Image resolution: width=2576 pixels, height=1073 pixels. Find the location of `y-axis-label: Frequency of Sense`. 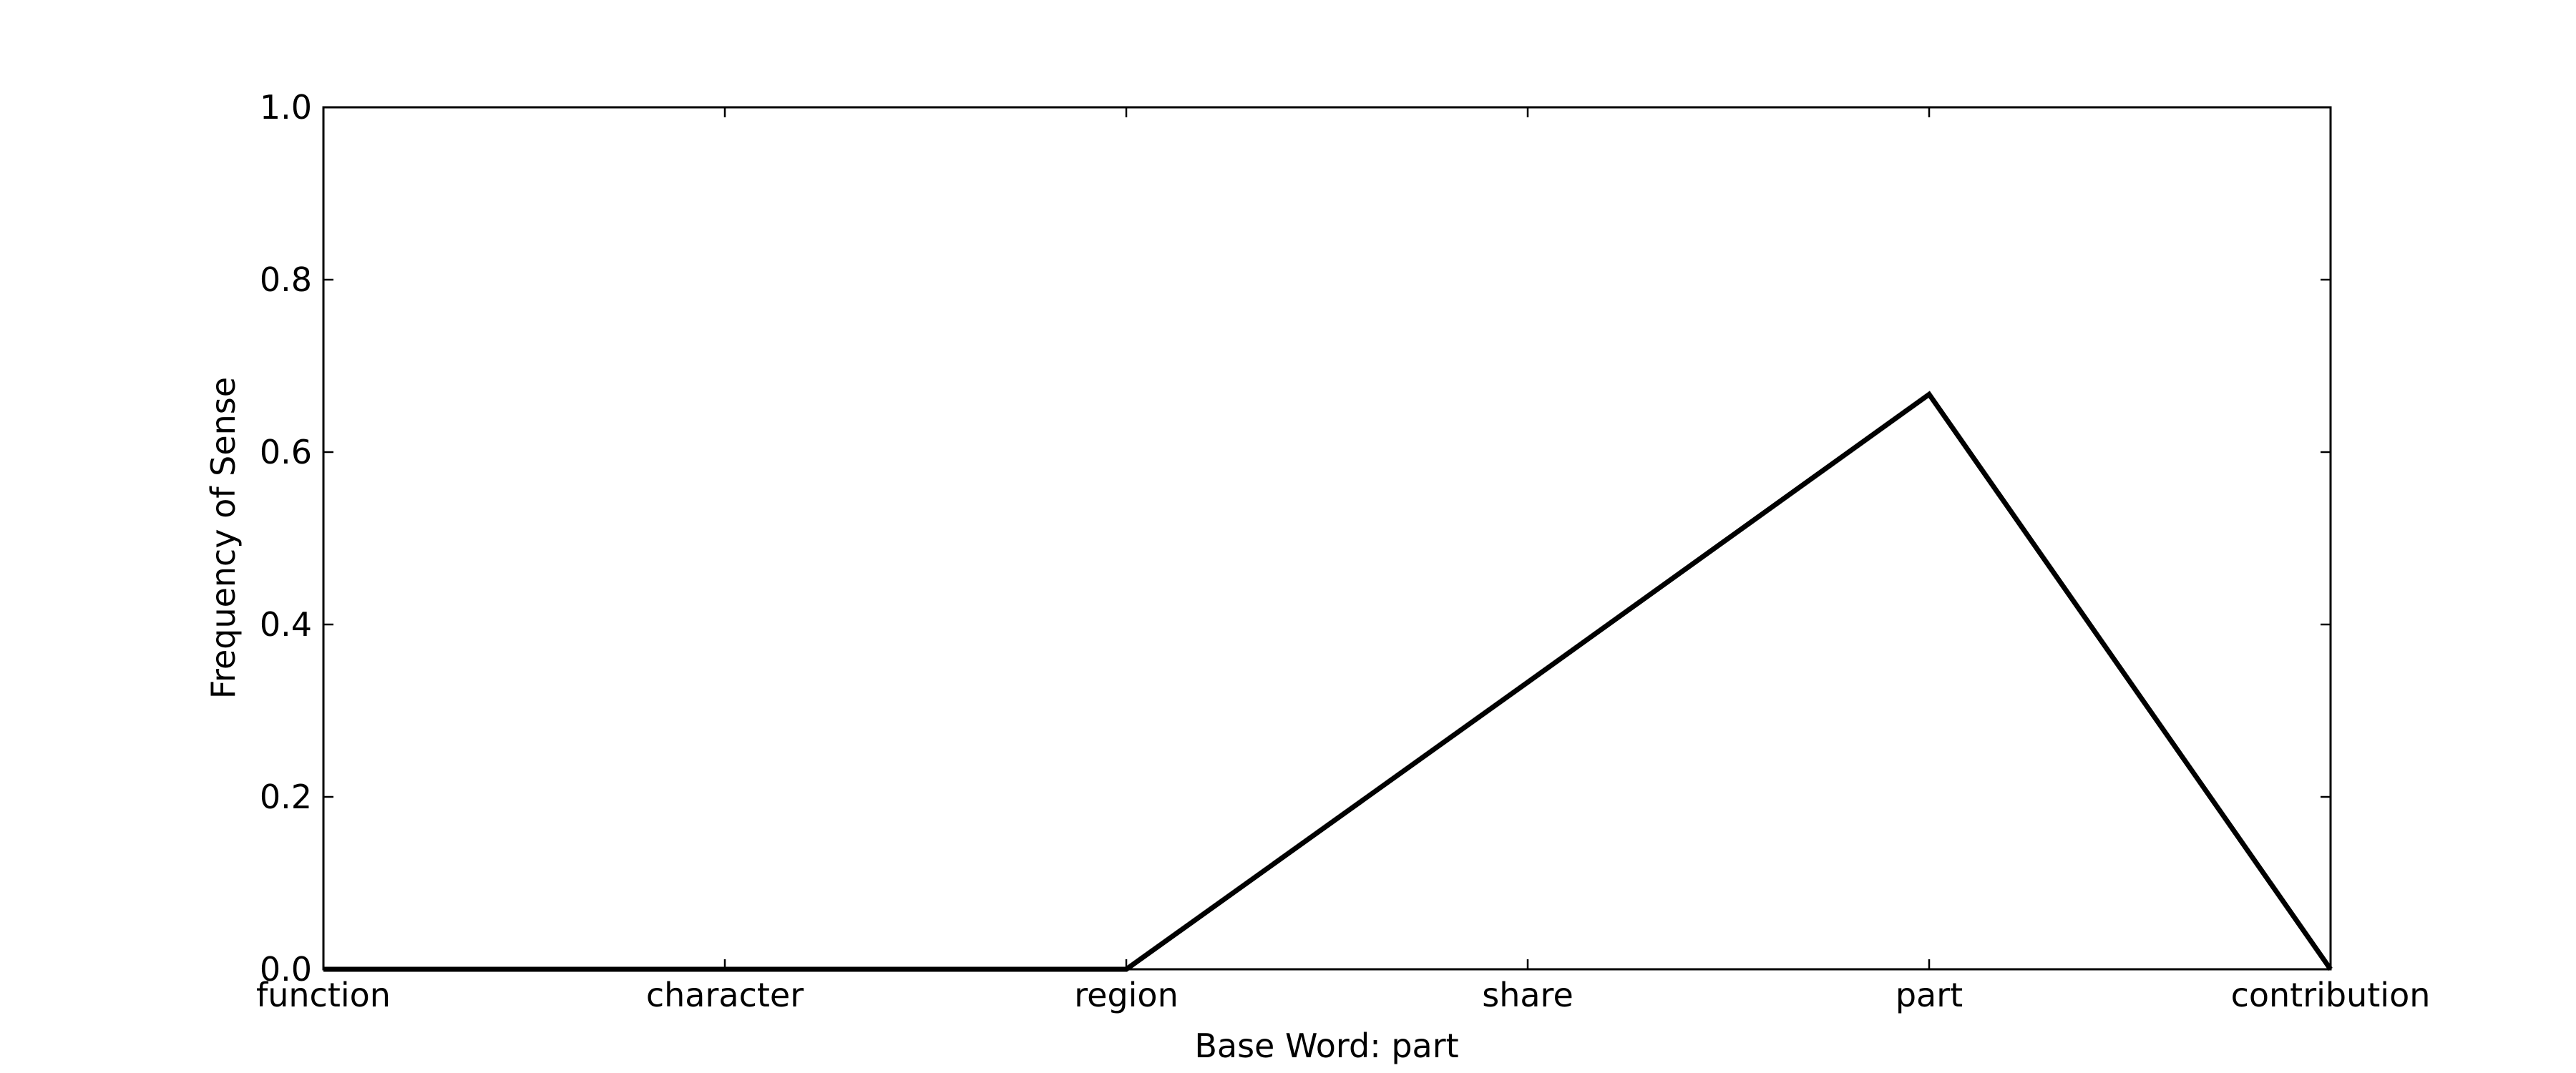

y-axis-label: Frequency of Sense is located at coordinates (223, 538).